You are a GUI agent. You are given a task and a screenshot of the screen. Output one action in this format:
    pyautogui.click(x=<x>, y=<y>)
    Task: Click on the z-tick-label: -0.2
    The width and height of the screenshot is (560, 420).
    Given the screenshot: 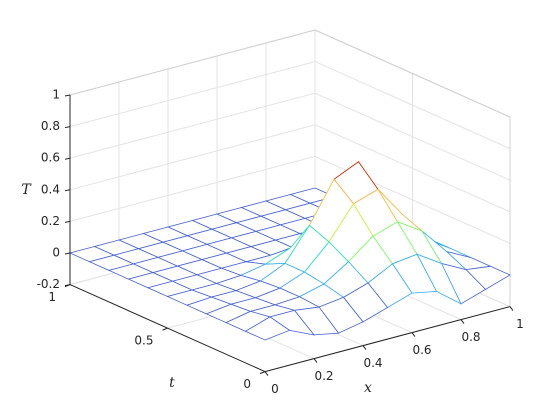 What is the action you would take?
    pyautogui.click(x=48, y=284)
    